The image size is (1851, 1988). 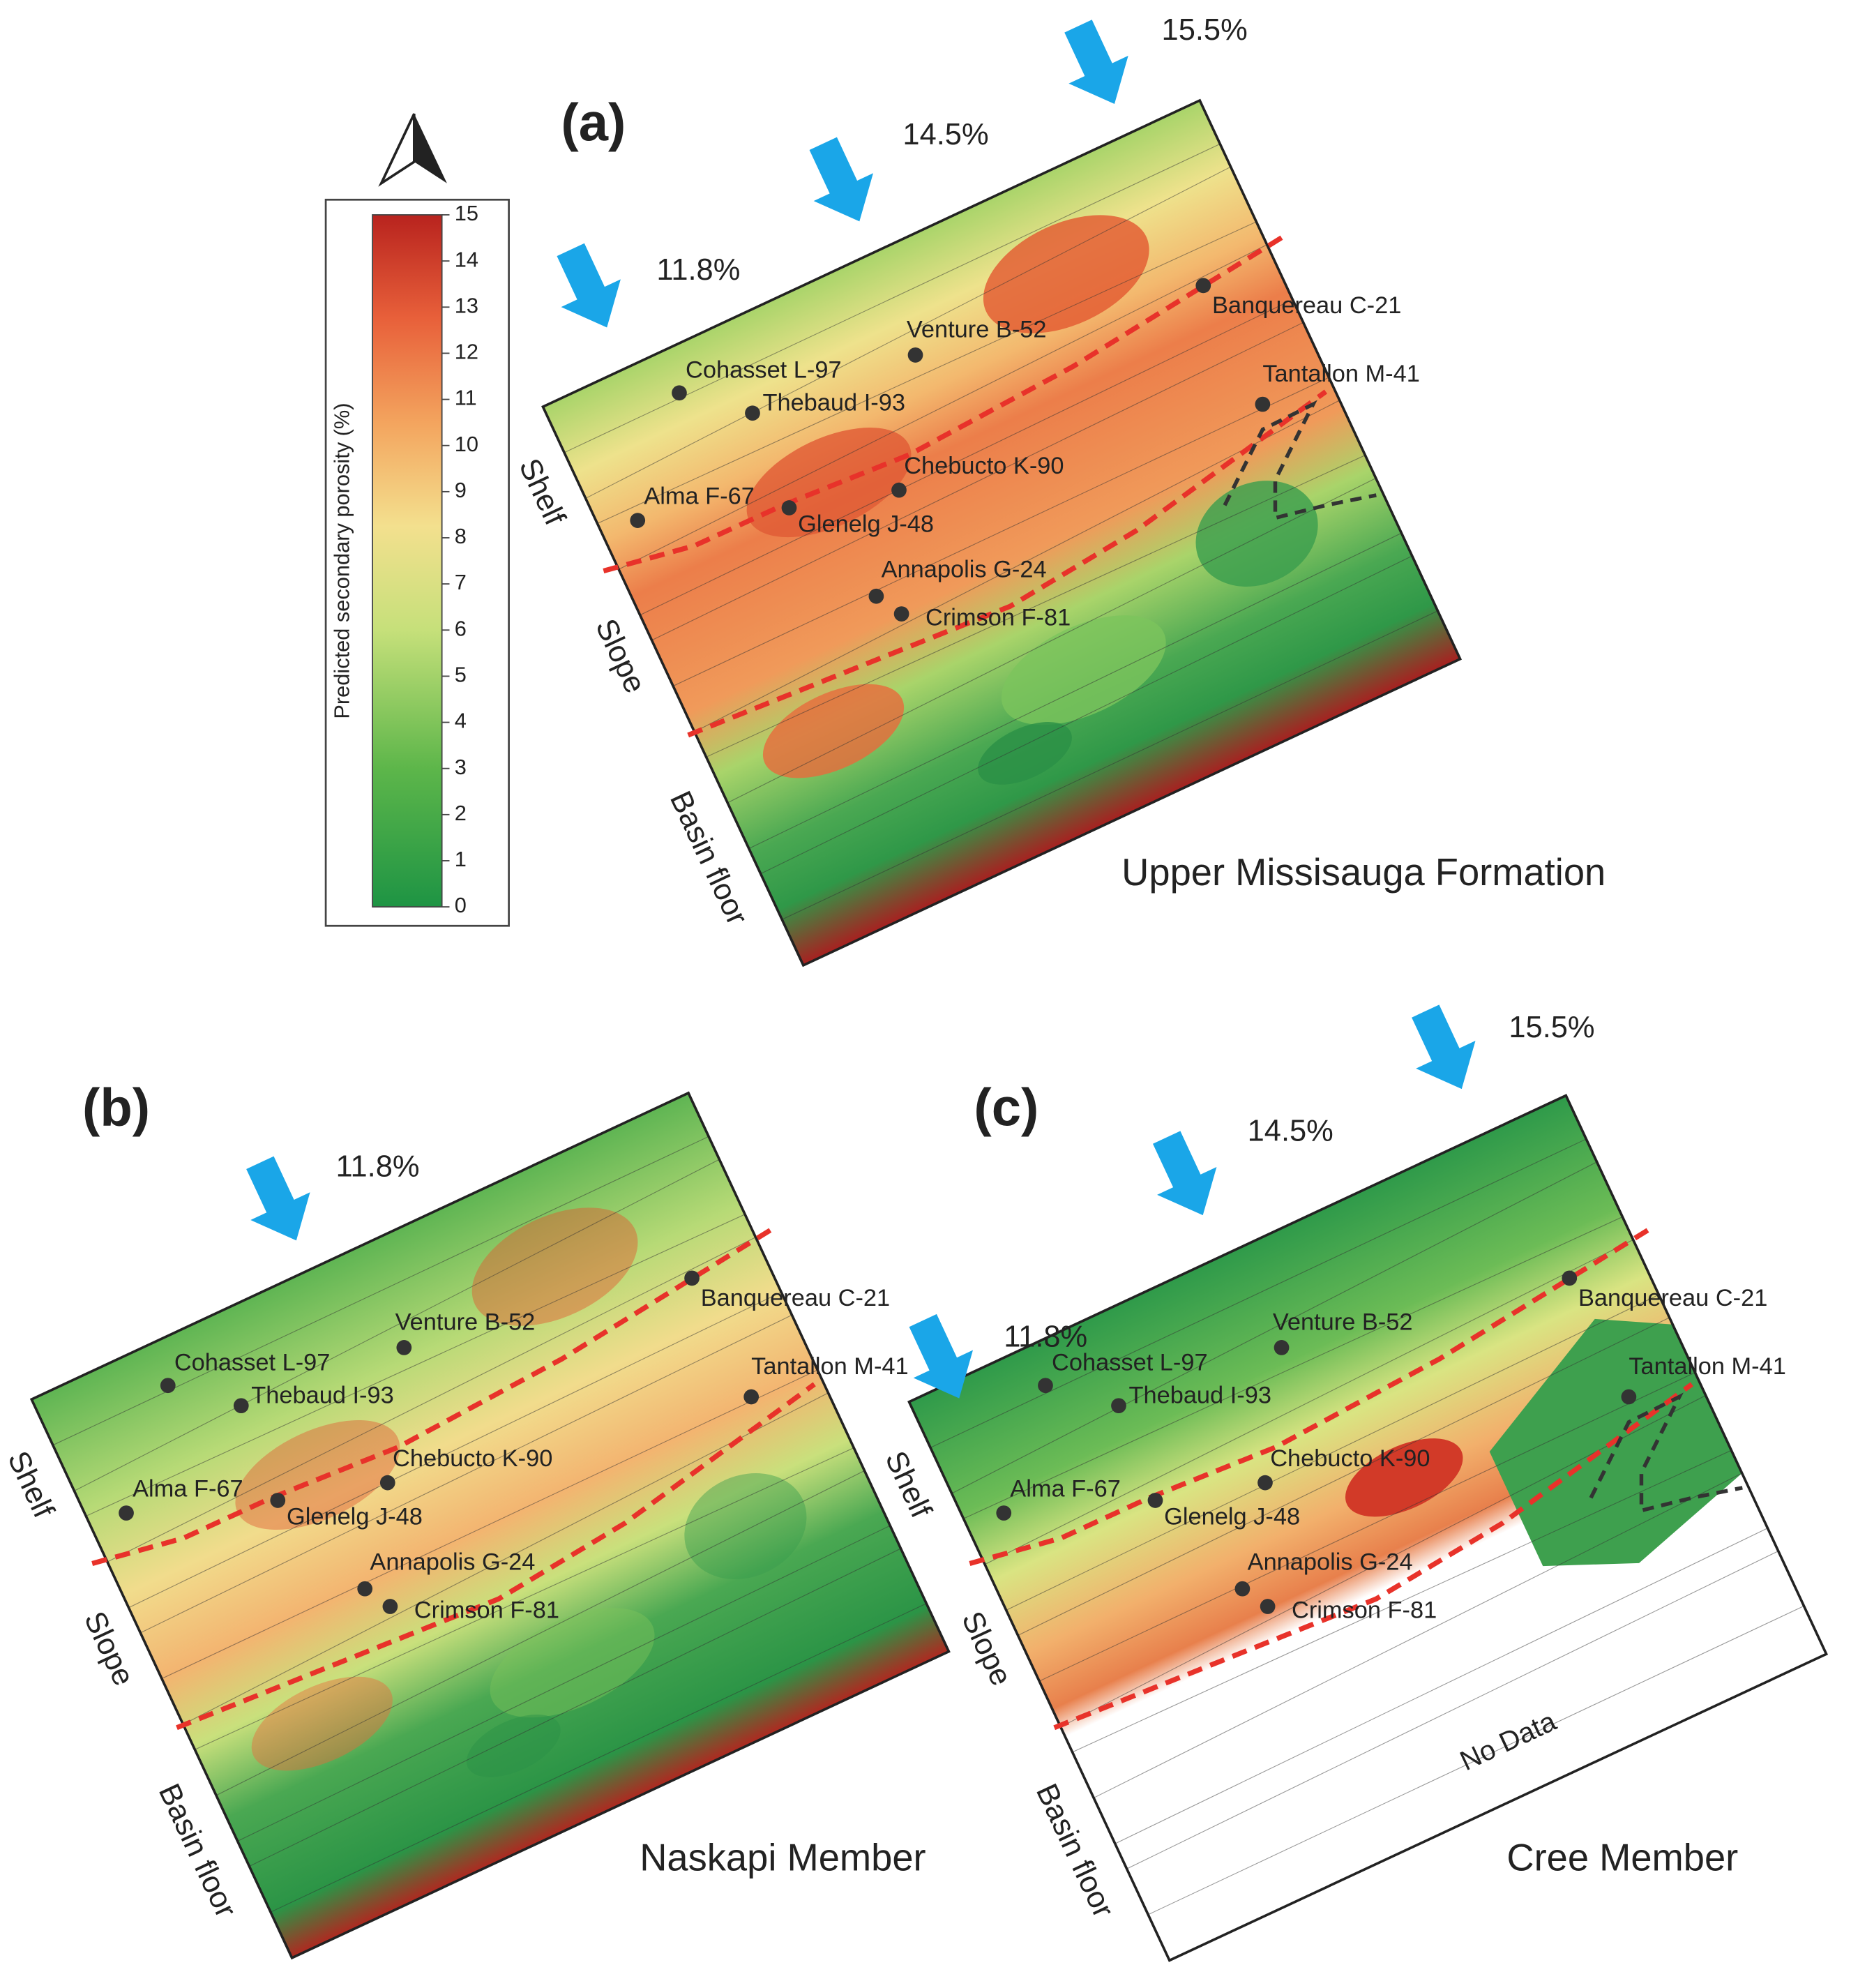 What do you see at coordinates (1006, 1107) in the screenshot?
I see `panel-label: (c)` at bounding box center [1006, 1107].